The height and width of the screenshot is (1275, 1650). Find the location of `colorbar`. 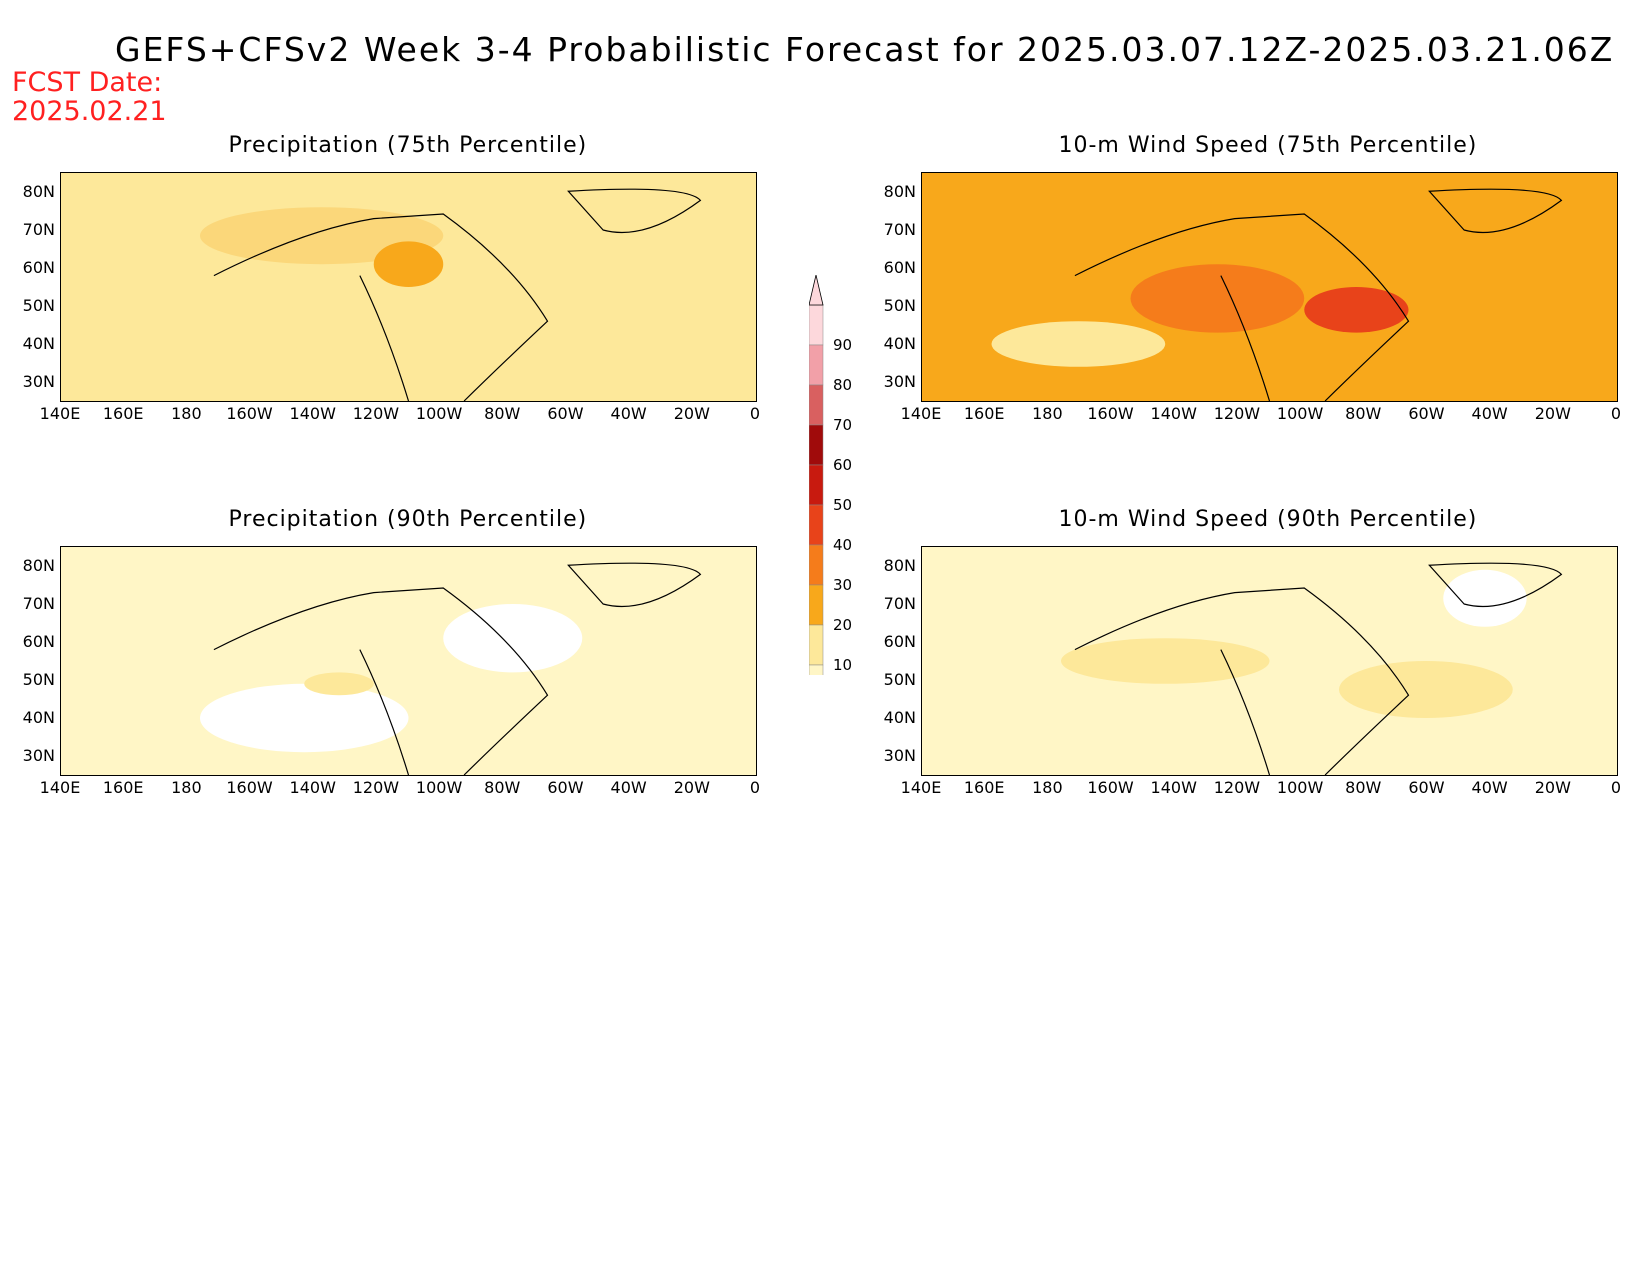

colorbar is located at coordinates (816, 475).